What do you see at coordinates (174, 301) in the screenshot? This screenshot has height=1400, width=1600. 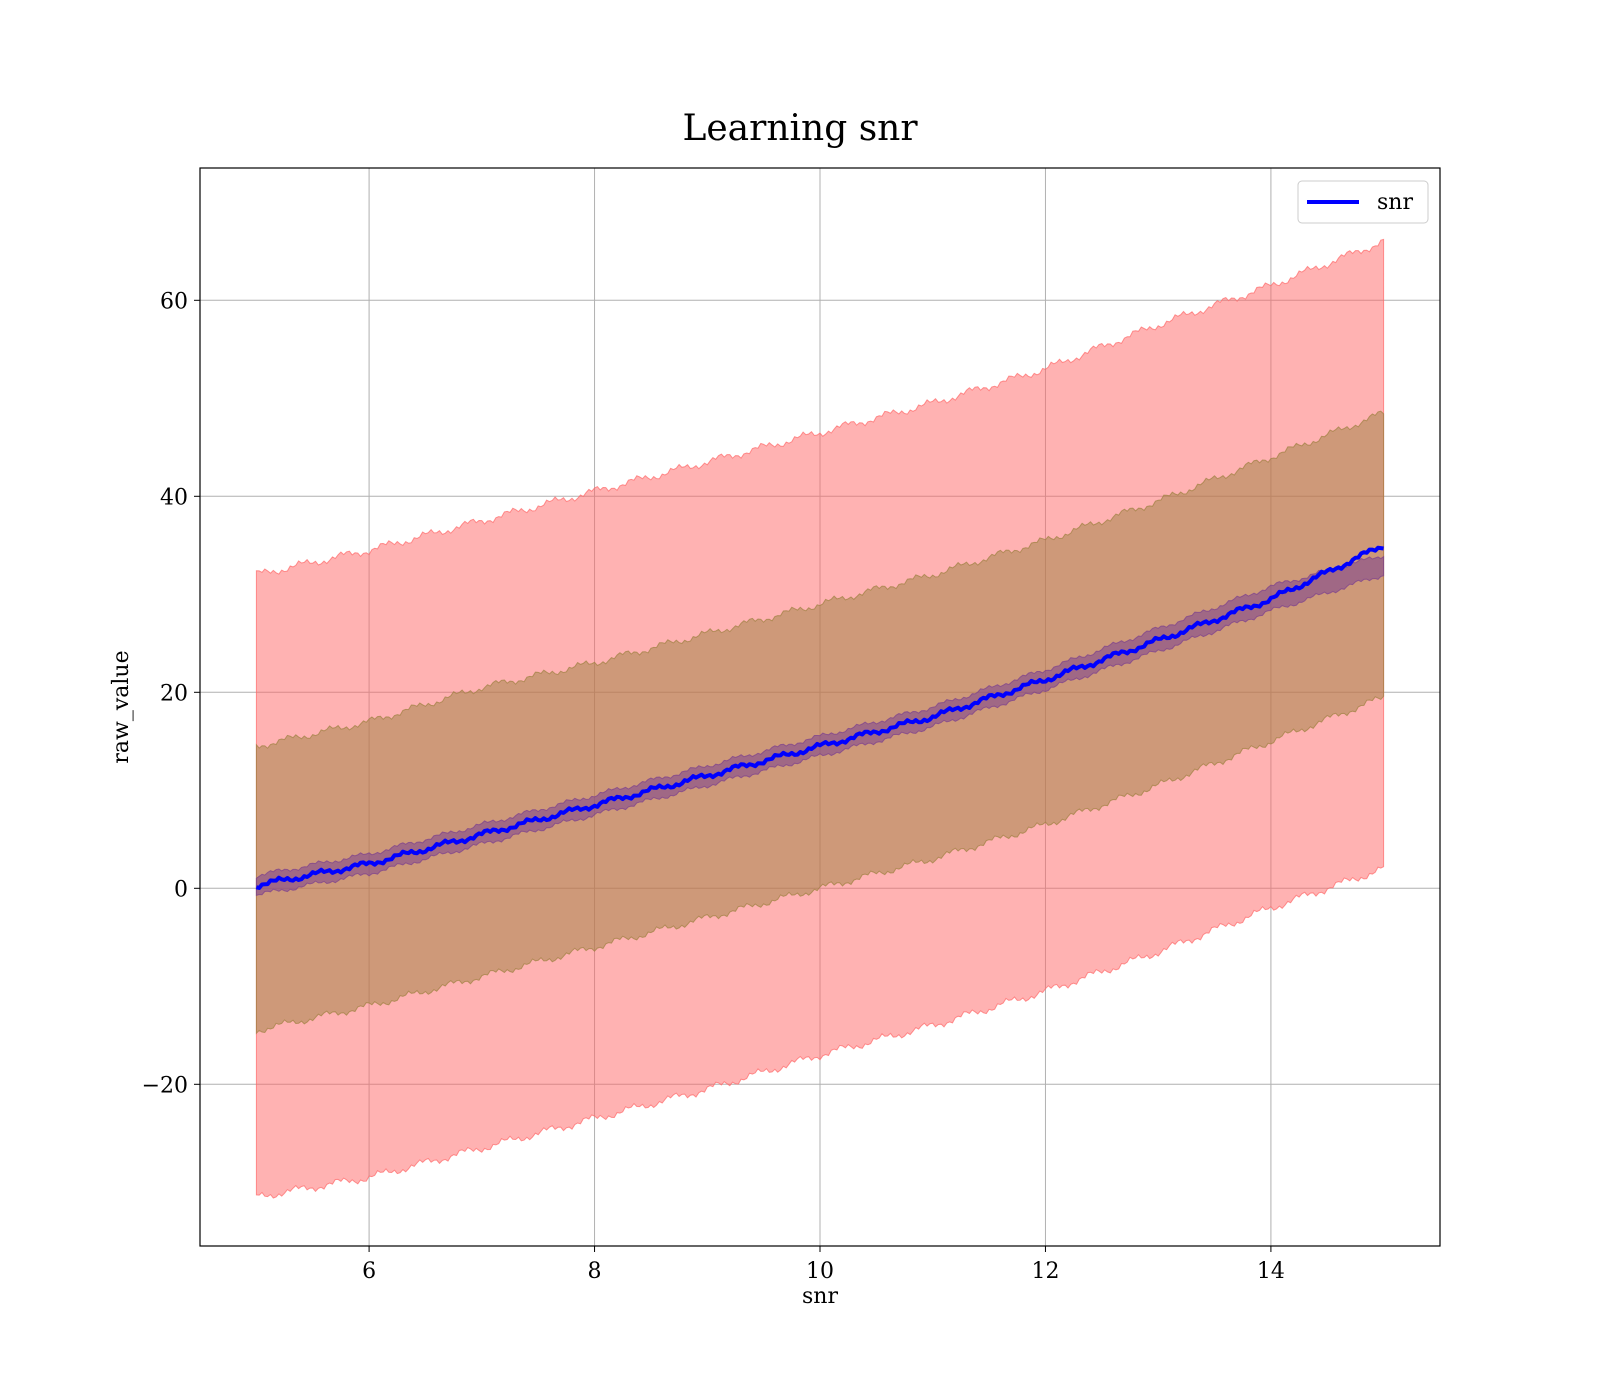 I see `y-tick-label: 60` at bounding box center [174, 301].